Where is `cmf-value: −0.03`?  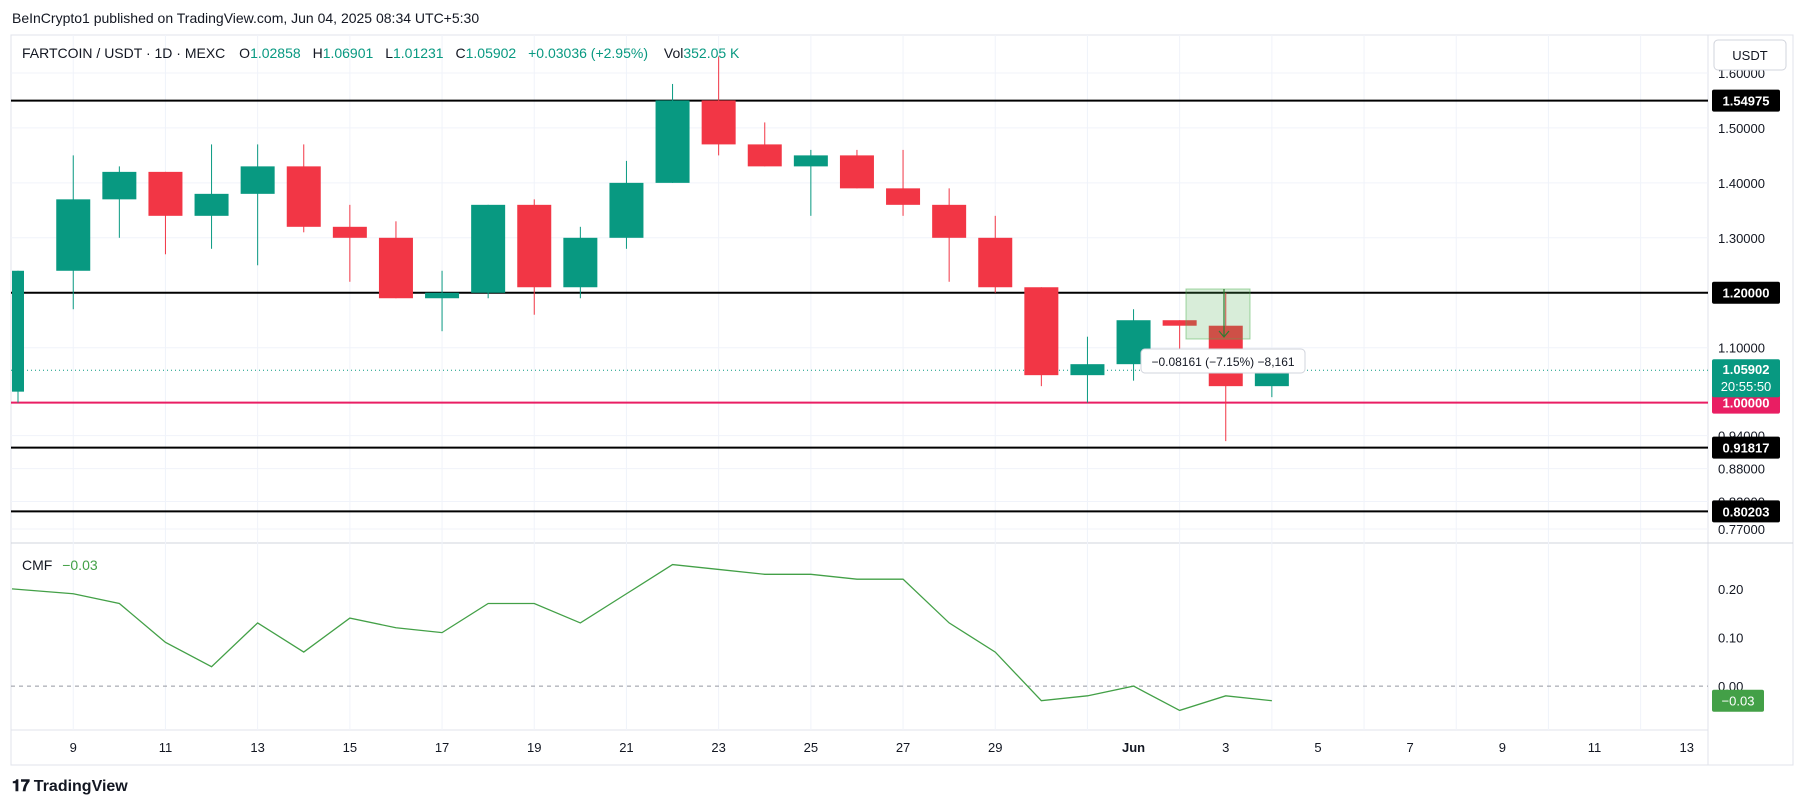
cmf-value: −0.03 is located at coordinates (80, 565).